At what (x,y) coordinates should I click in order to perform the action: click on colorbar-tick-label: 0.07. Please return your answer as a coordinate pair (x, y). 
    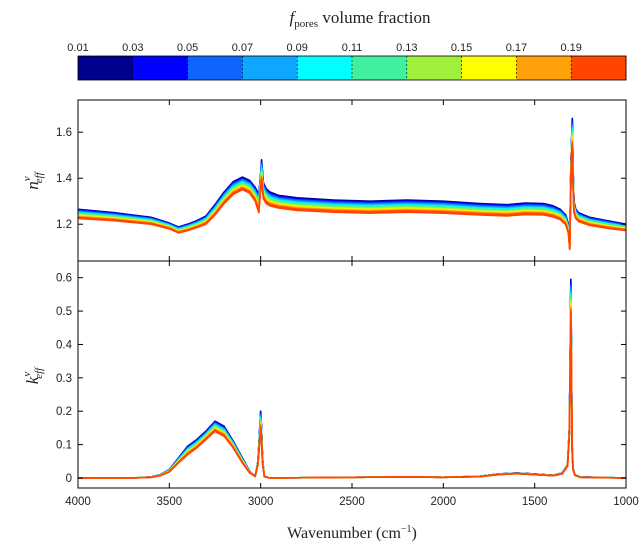
    Looking at the image, I should click on (242, 48).